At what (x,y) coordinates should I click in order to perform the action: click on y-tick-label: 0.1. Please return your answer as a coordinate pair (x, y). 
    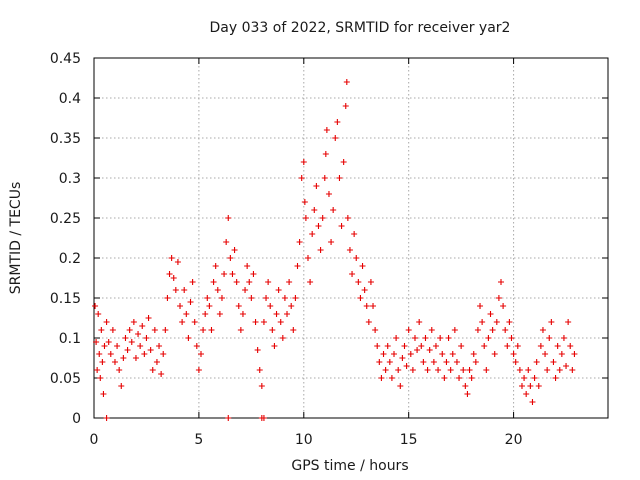
    Looking at the image, I should click on (70, 339).